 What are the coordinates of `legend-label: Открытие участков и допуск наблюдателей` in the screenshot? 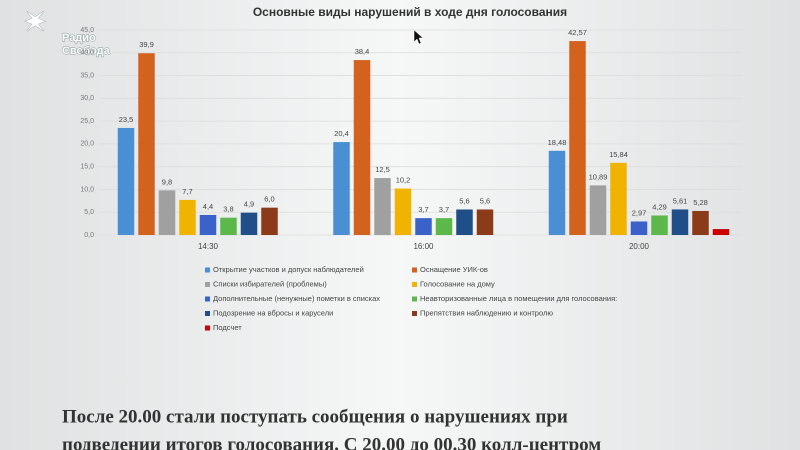 It's located at (288, 269).